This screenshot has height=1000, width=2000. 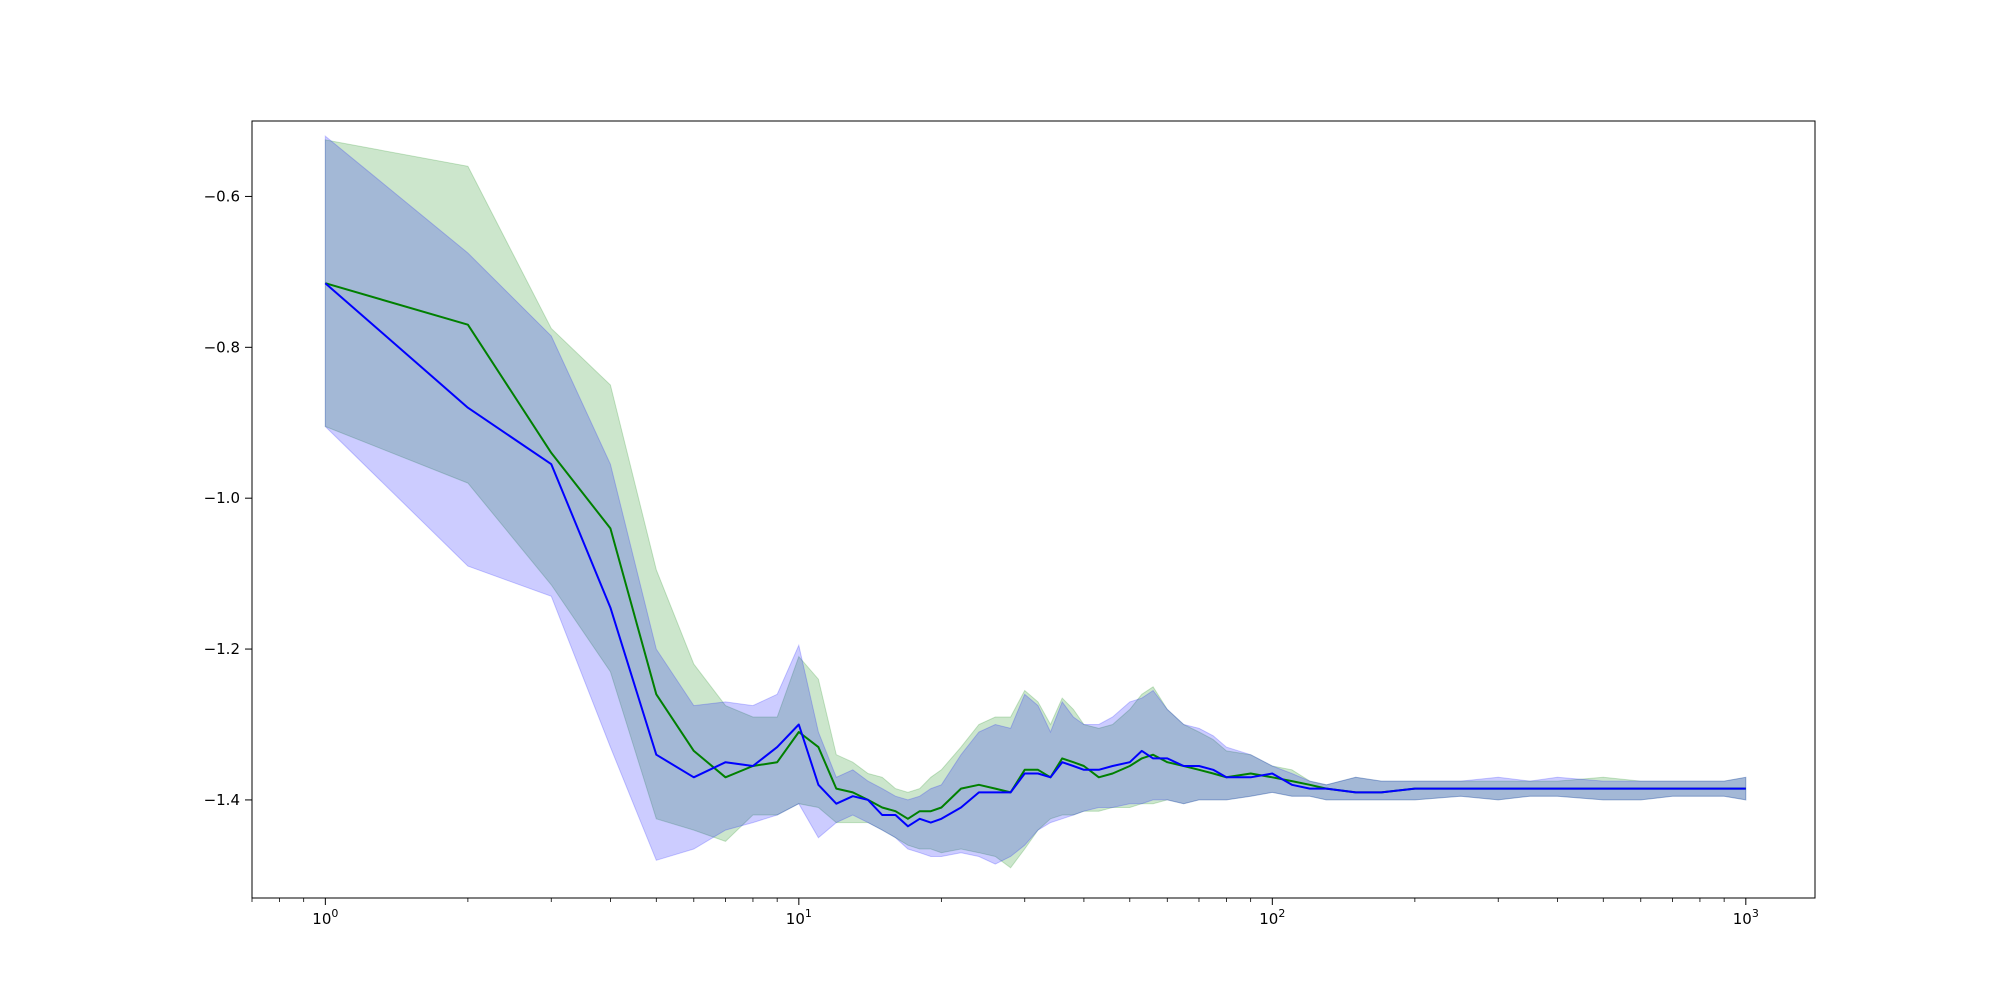 I want to click on y-axis: −0.6 −0.8 −1.0 −1.2 −1.4, so click(x=228, y=498).